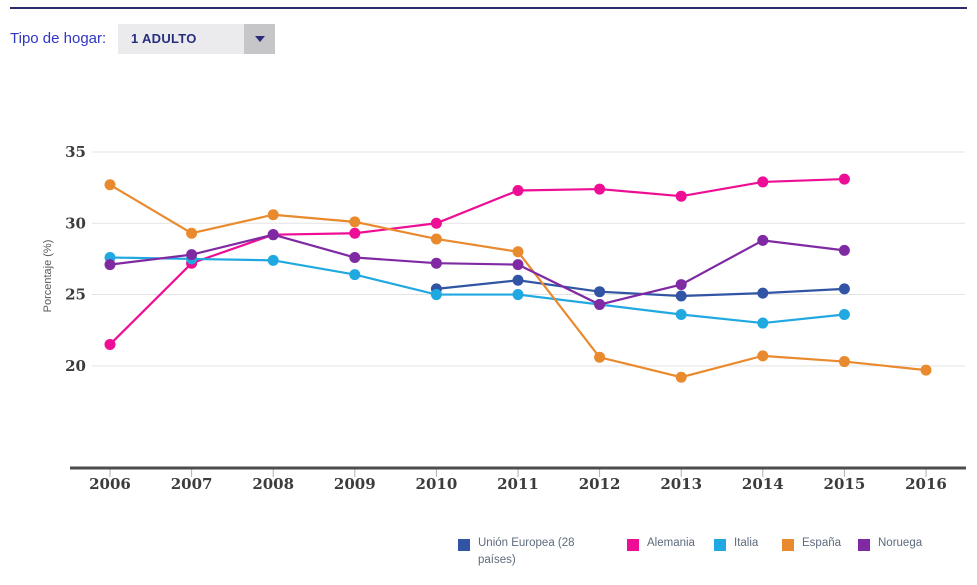 This screenshot has height=585, width=977. I want to click on data-point-Alemania-2009, so click(355, 233).